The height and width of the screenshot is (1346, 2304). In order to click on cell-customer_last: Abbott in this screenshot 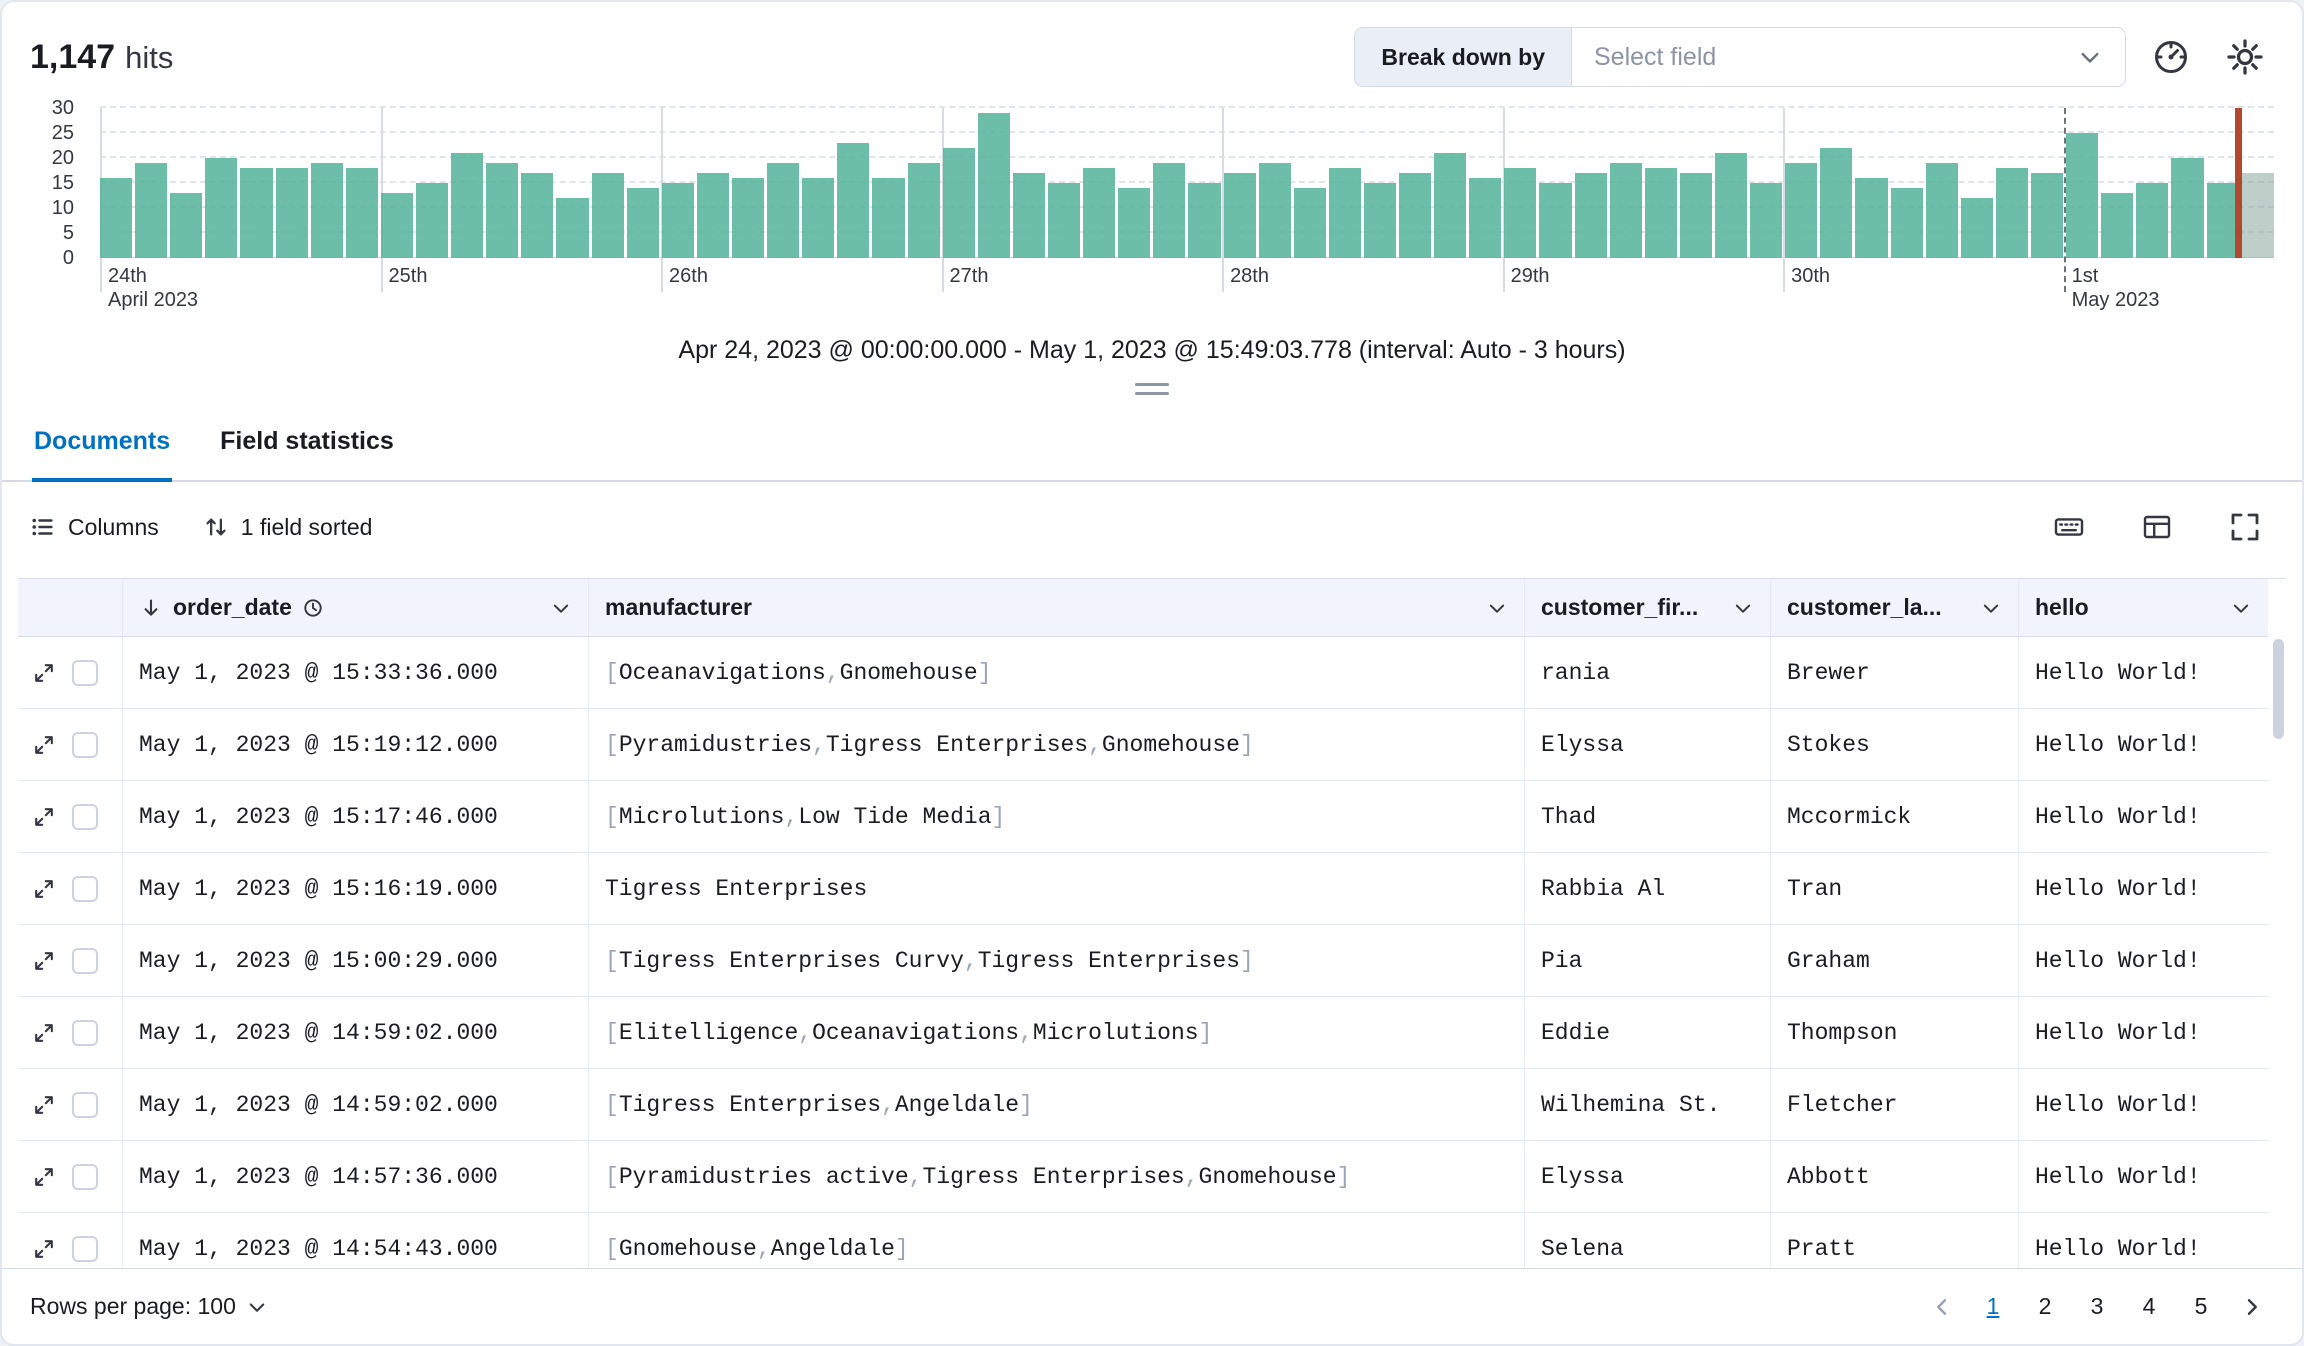, I will do `click(1894, 1176)`.